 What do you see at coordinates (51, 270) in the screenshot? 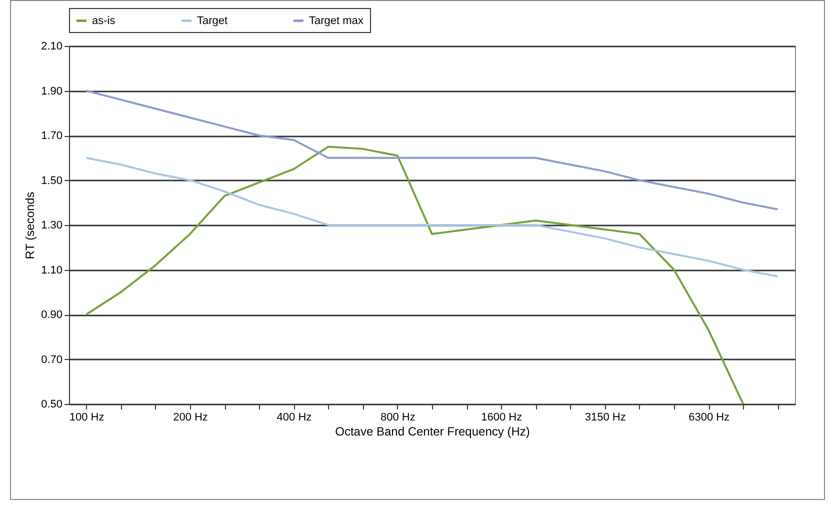
I see `y-tick-label: 1.10` at bounding box center [51, 270].